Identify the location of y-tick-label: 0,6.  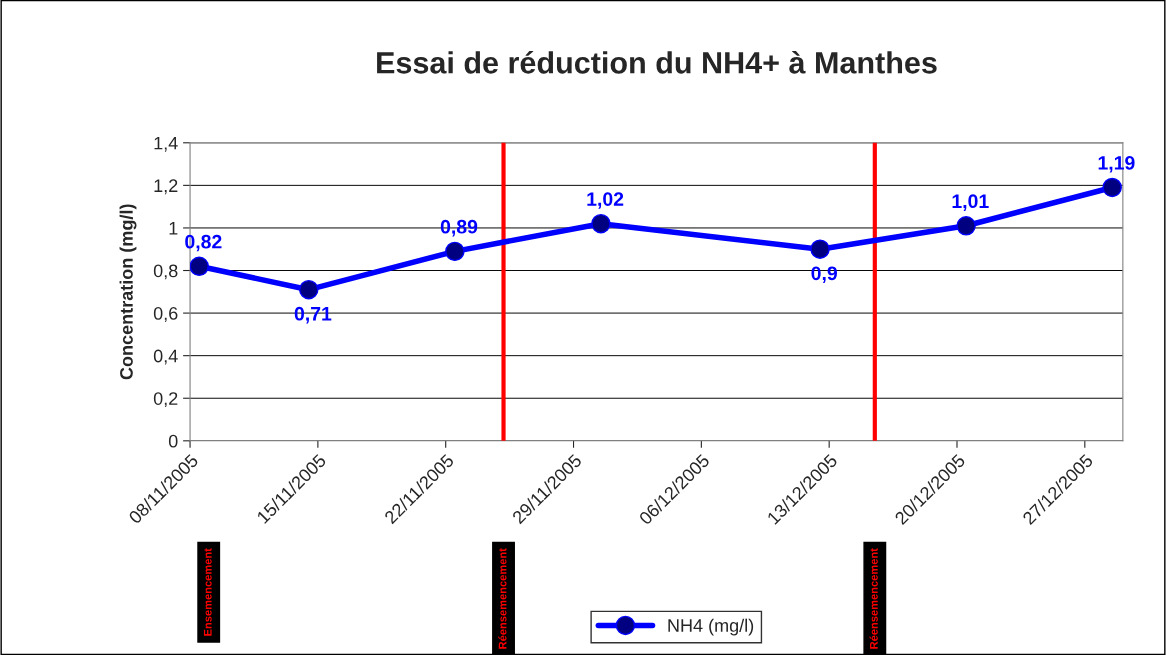
(165, 314).